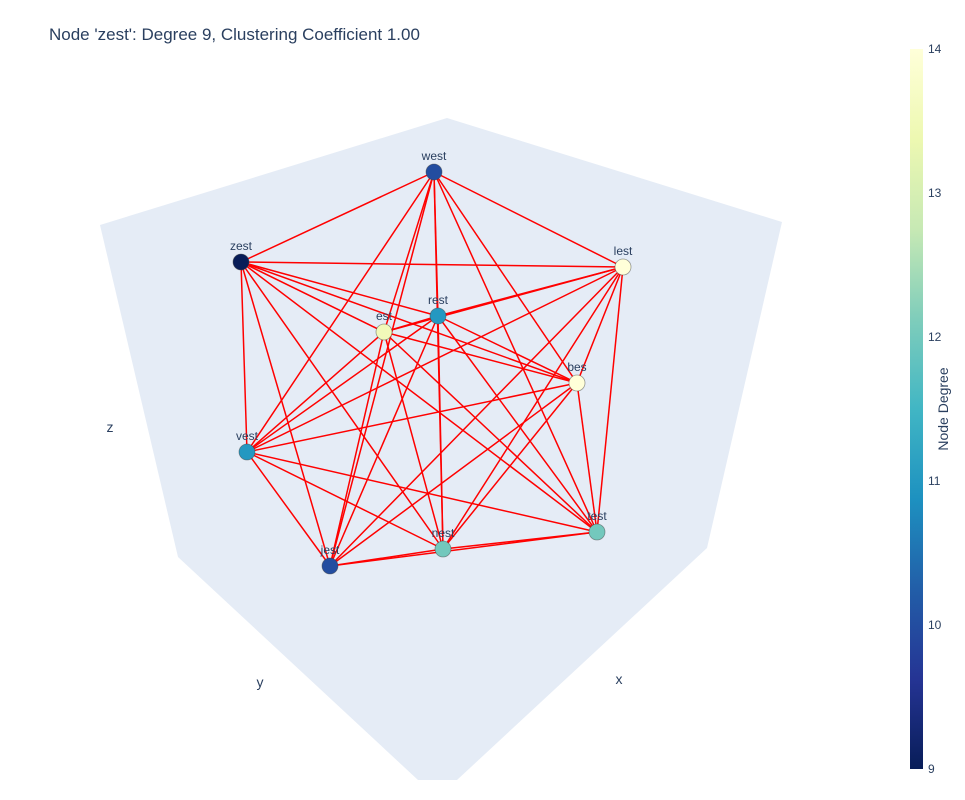 This screenshot has width=965, height=800. I want to click on edge-west-vest, so click(340, 312).